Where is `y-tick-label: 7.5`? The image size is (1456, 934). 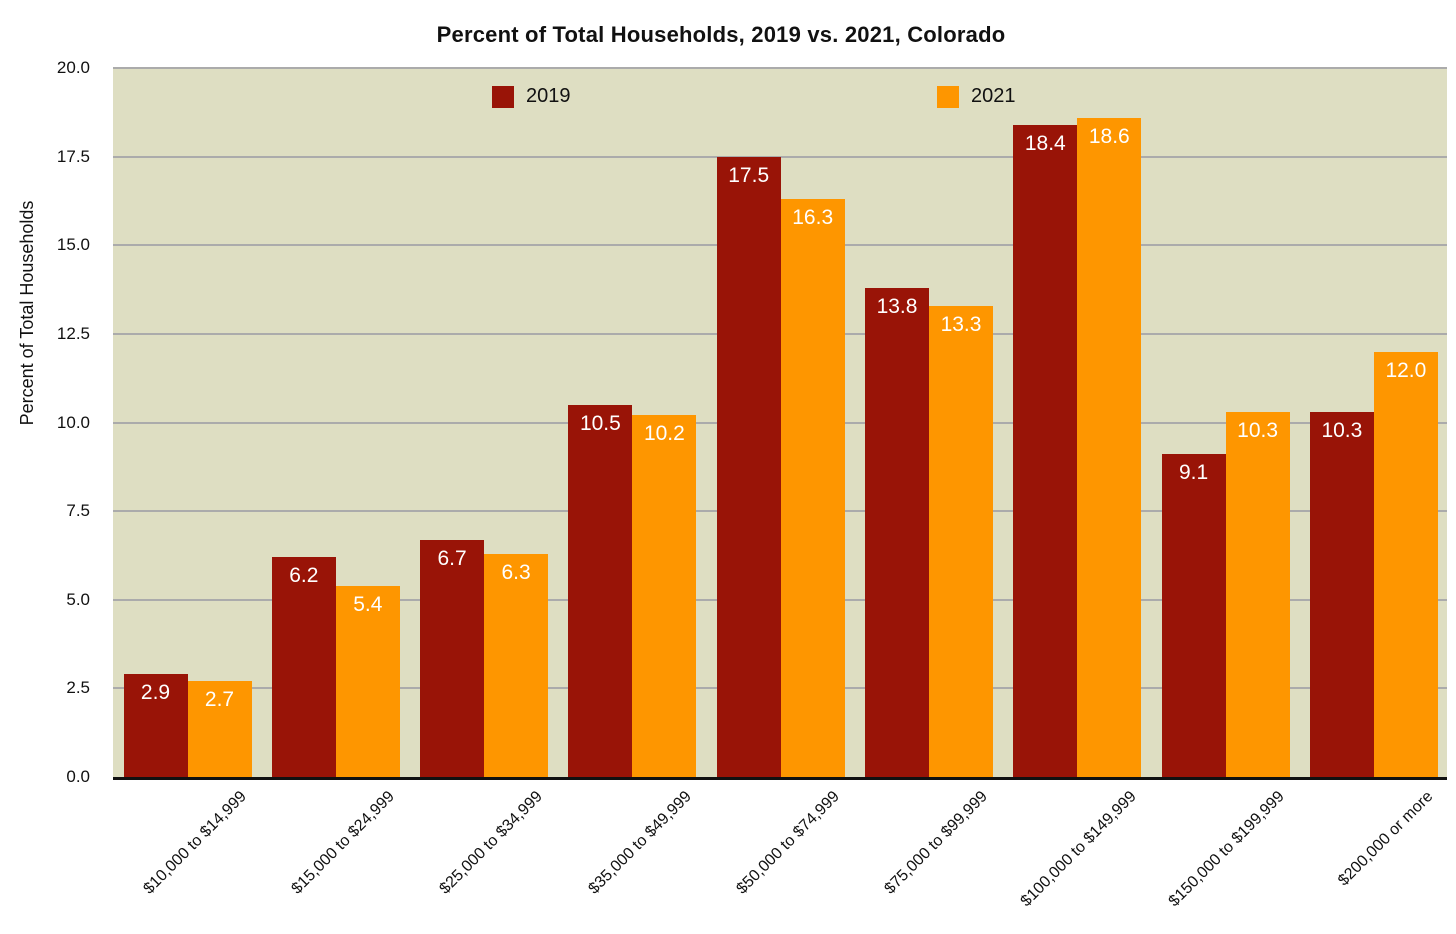 y-tick-label: 7.5 is located at coordinates (78, 511).